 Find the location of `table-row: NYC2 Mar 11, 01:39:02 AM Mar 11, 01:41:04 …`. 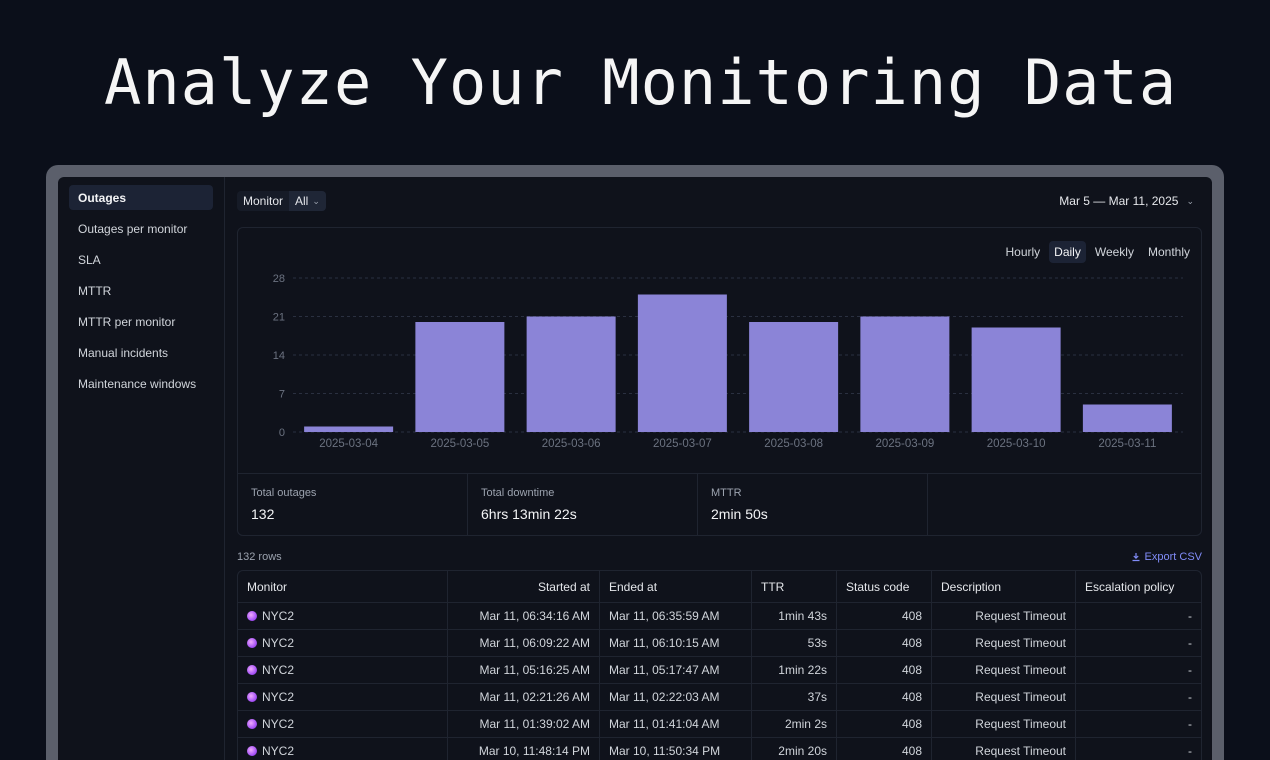

table-row: NYC2 Mar 11, 01:39:02 AM Mar 11, 01:41:04 … is located at coordinates (719, 724).